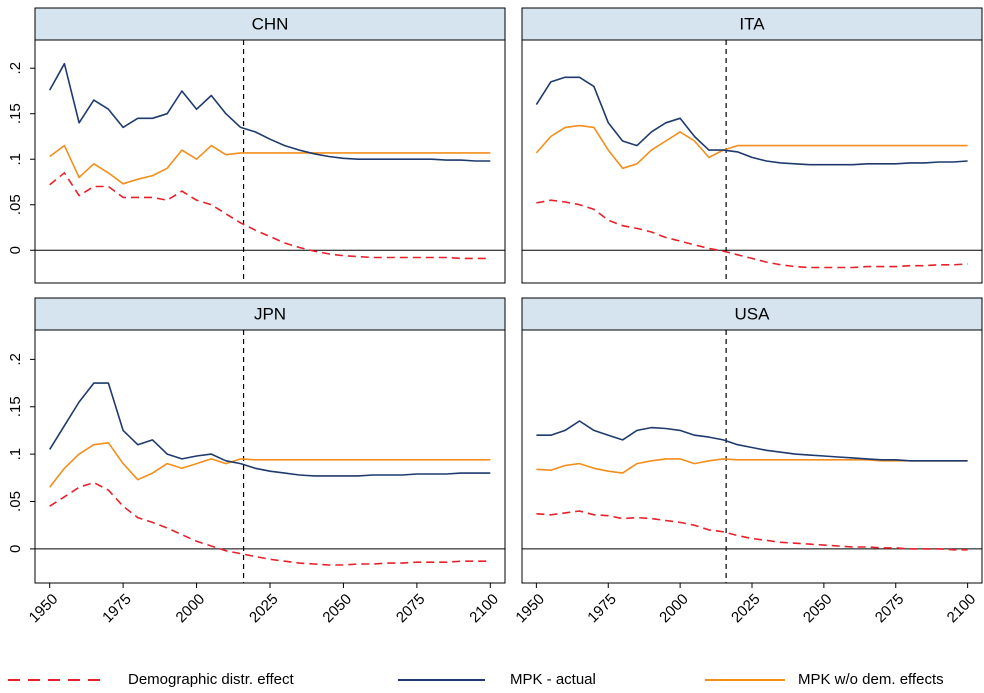  I want to click on legend-label: MPK w/o dem. effects, so click(871, 679).